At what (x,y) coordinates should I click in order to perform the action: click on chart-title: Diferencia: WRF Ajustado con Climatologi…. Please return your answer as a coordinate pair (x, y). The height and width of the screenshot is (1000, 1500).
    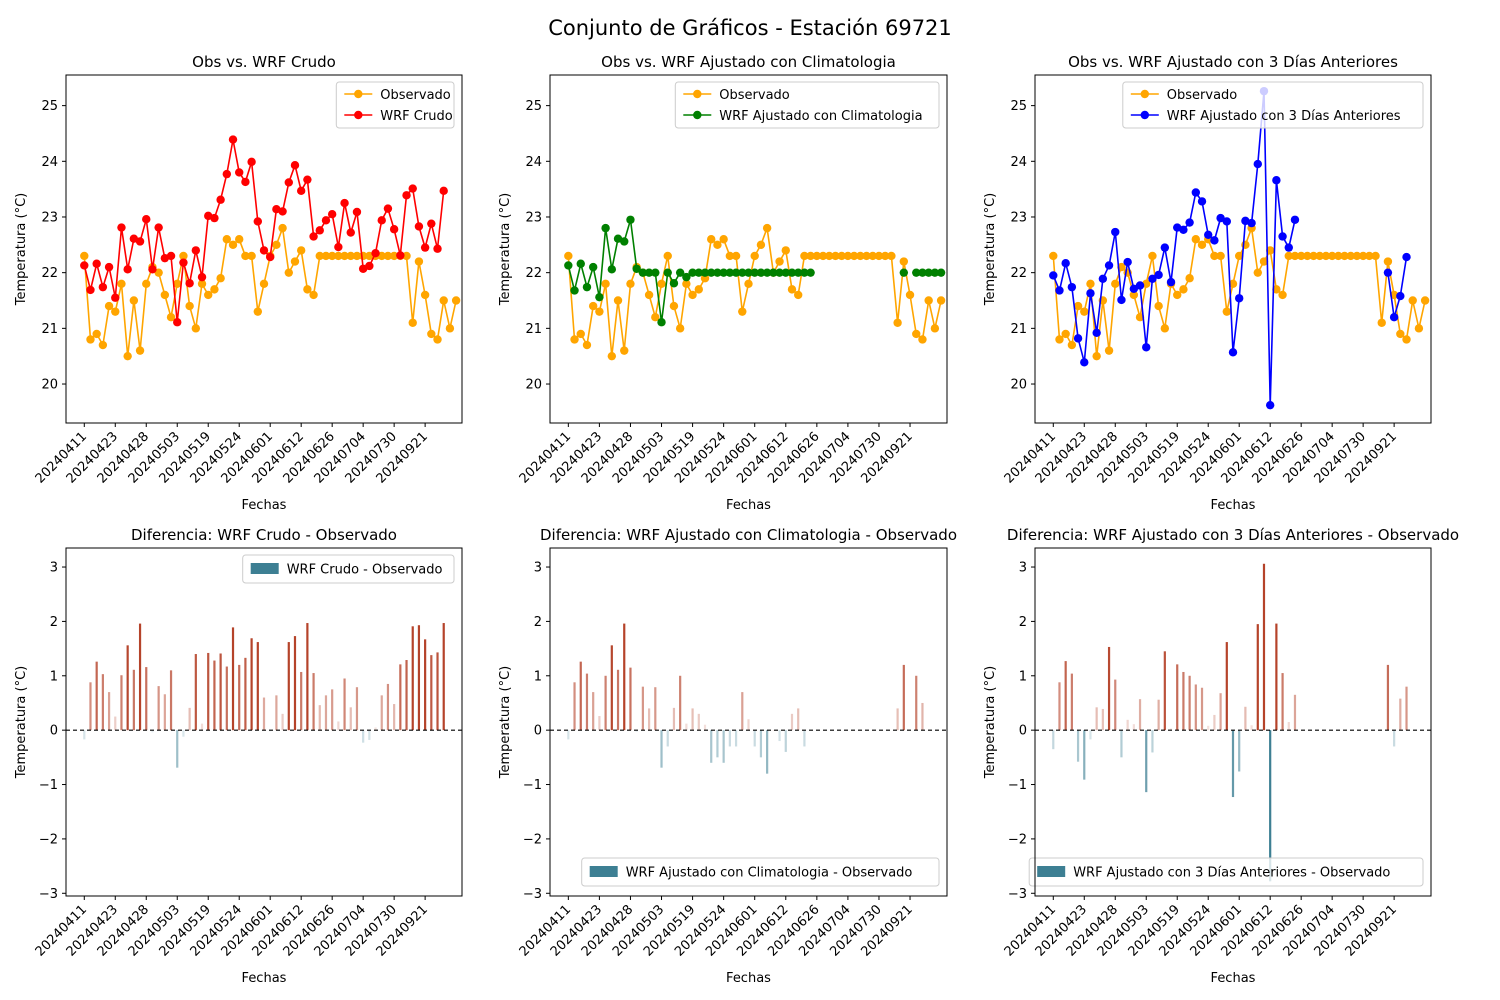
    Looking at the image, I should click on (748, 535).